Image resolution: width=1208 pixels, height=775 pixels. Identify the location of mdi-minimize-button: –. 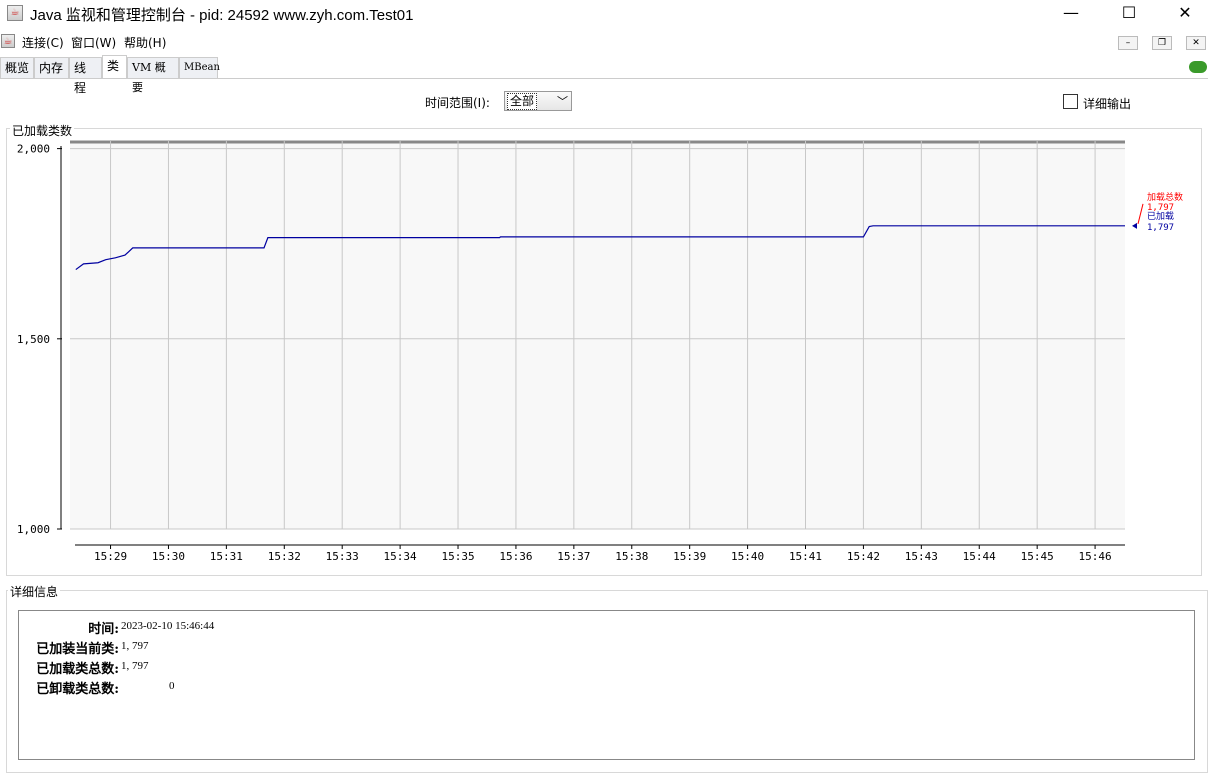
(1128, 43).